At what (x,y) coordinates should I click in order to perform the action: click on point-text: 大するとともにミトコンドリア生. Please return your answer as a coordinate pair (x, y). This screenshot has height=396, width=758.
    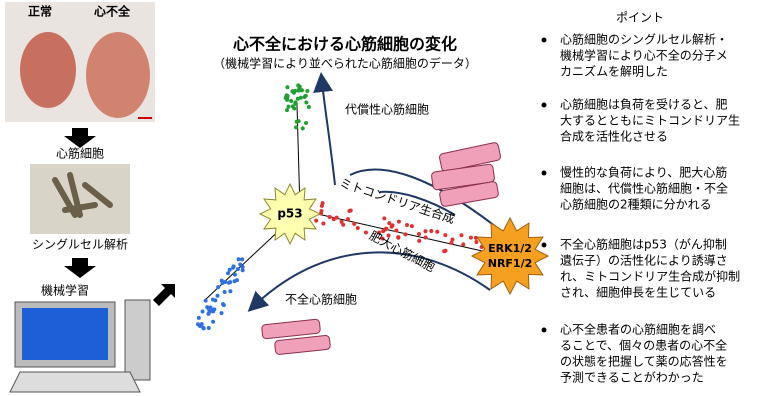
    Looking at the image, I should click on (650, 121).